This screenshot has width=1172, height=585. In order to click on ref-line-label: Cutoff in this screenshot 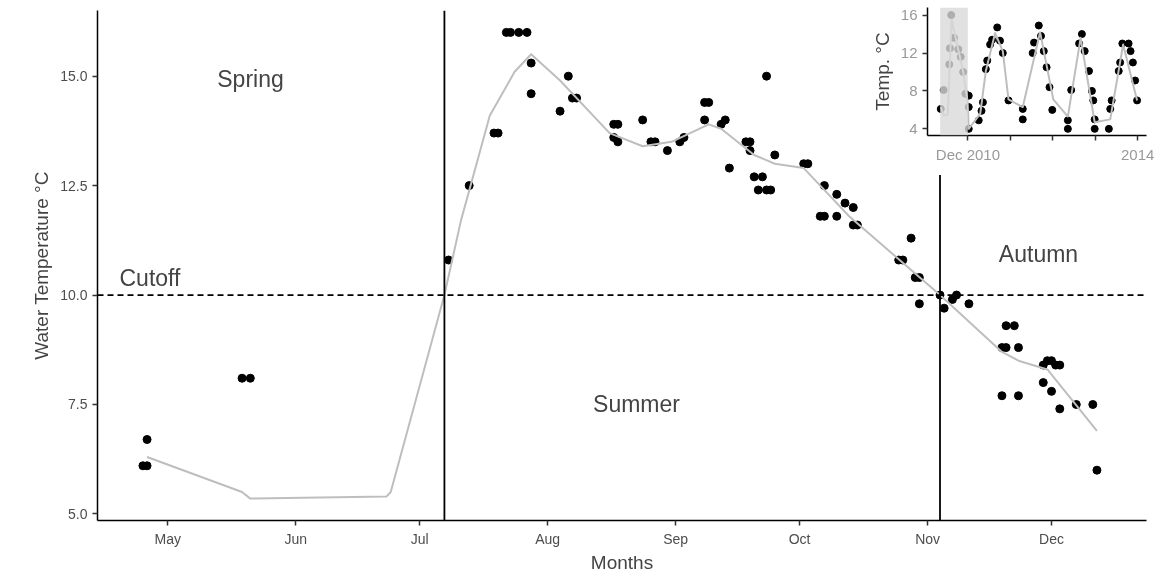, I will do `click(150, 278)`.